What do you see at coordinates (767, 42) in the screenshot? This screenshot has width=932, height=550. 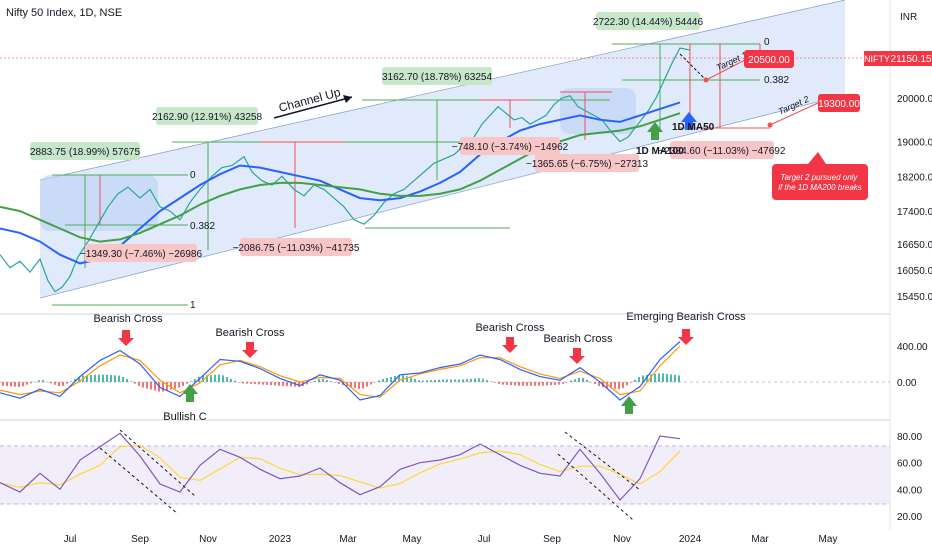 I see `fib-label: 0` at bounding box center [767, 42].